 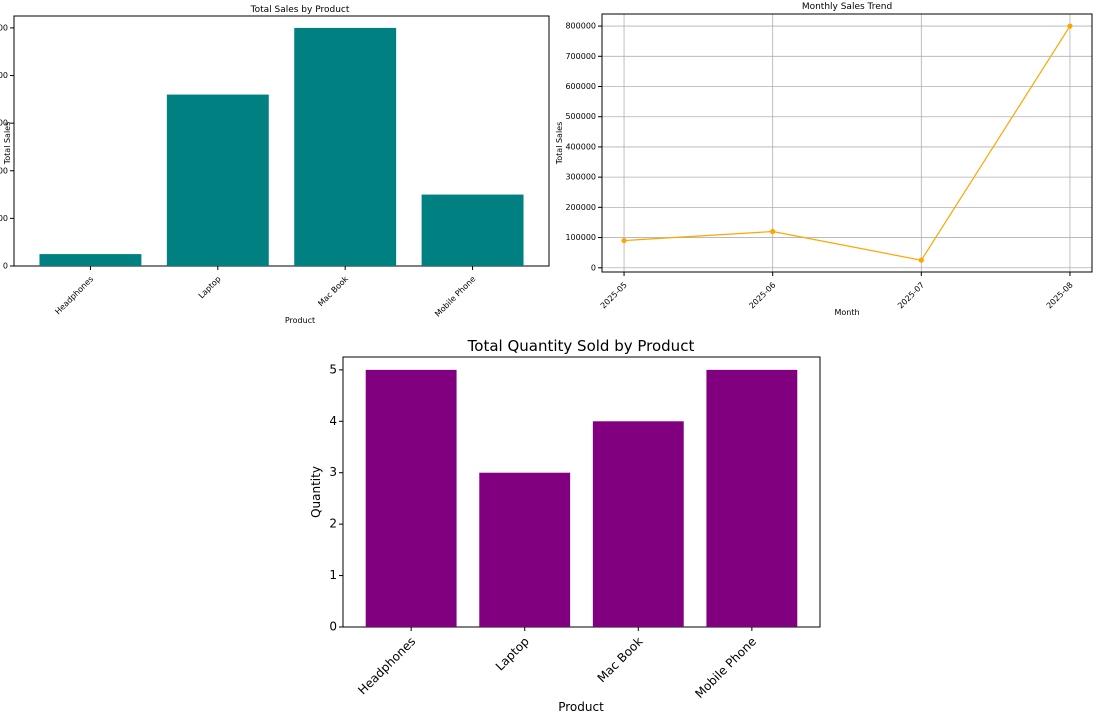 I want to click on x-axis-title: Month, so click(x=846, y=312).